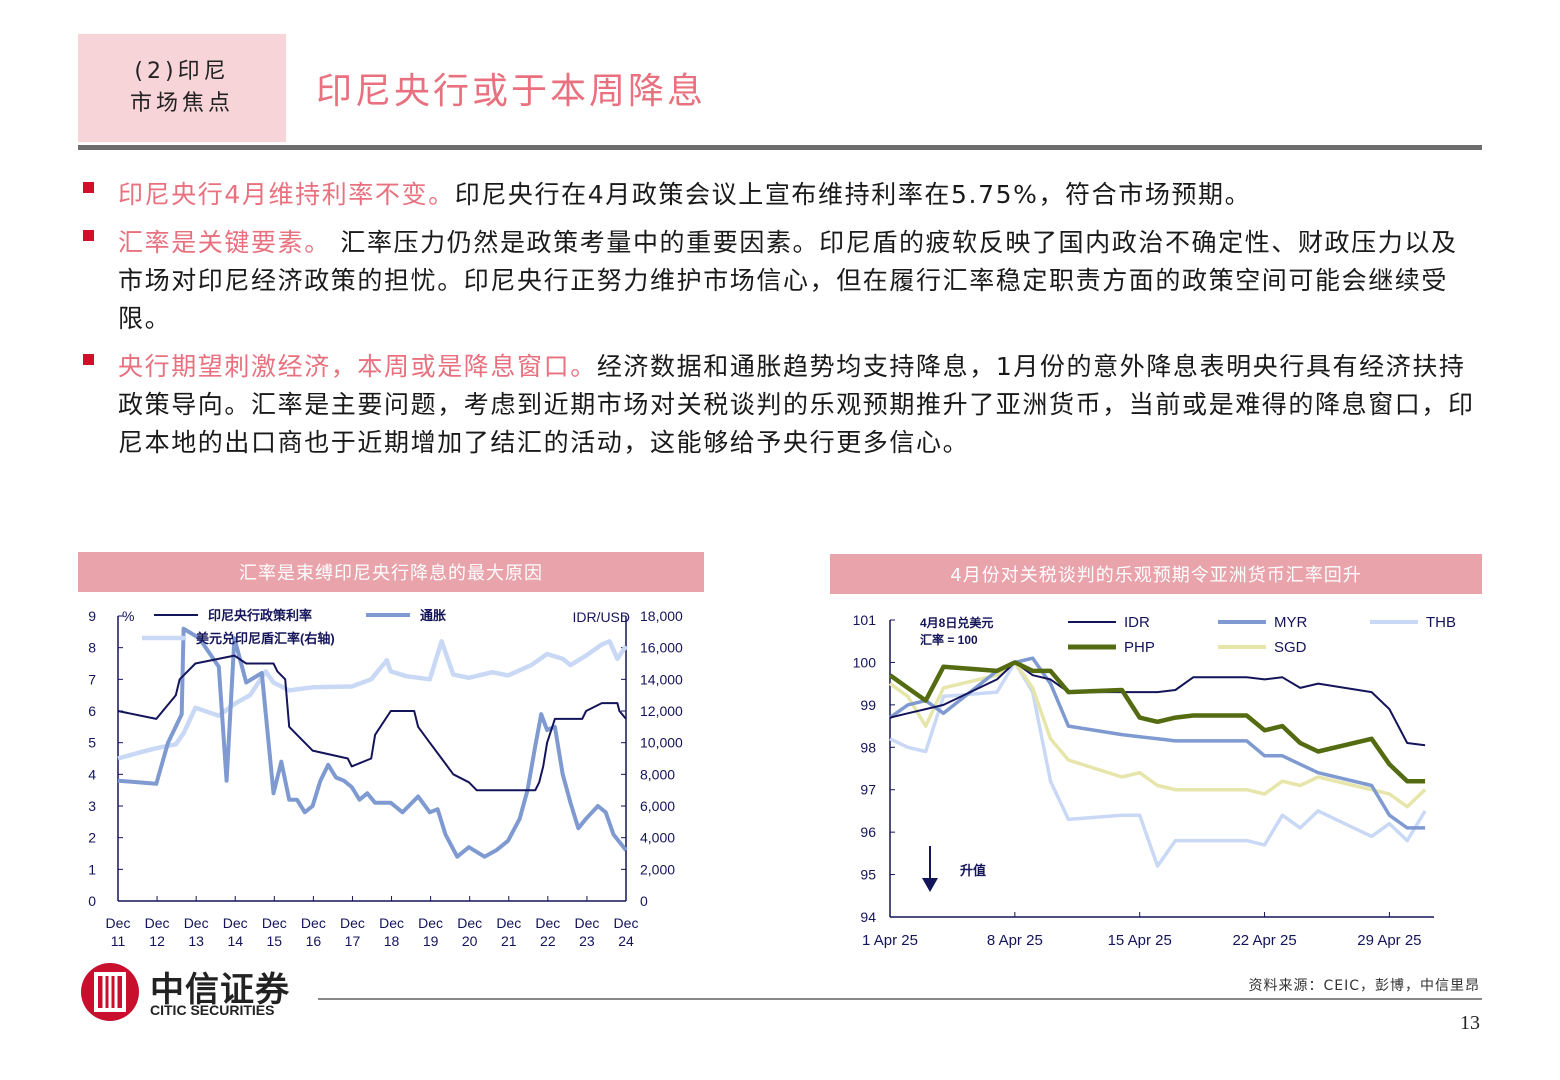  What do you see at coordinates (661, 648) in the screenshot?
I see `chart1-right-tick-label: 16,000` at bounding box center [661, 648].